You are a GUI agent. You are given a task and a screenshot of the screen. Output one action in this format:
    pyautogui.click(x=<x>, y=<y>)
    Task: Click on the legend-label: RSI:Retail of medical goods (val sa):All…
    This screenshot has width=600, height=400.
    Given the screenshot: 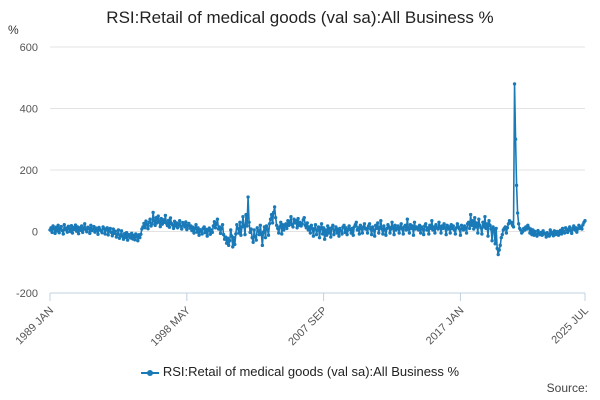 What is the action you would take?
    pyautogui.click(x=311, y=371)
    